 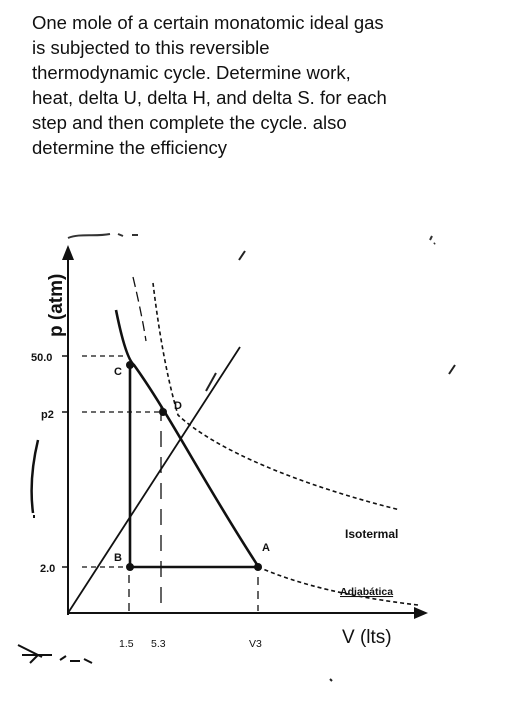 I want to click on question-line: determine the efficiency, so click(x=130, y=147).